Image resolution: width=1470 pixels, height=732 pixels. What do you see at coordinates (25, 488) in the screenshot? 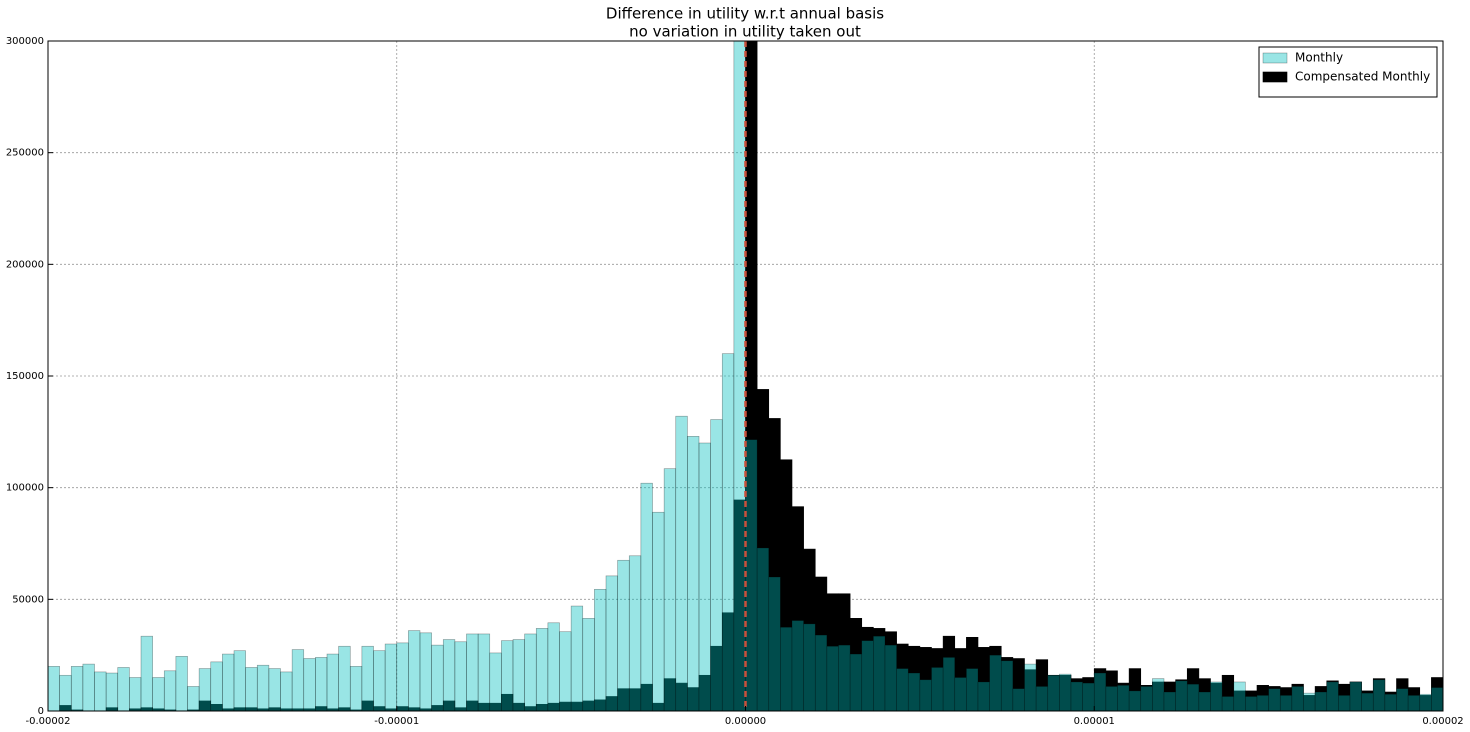
I see `y-tick-label: 100000` at bounding box center [25, 488].